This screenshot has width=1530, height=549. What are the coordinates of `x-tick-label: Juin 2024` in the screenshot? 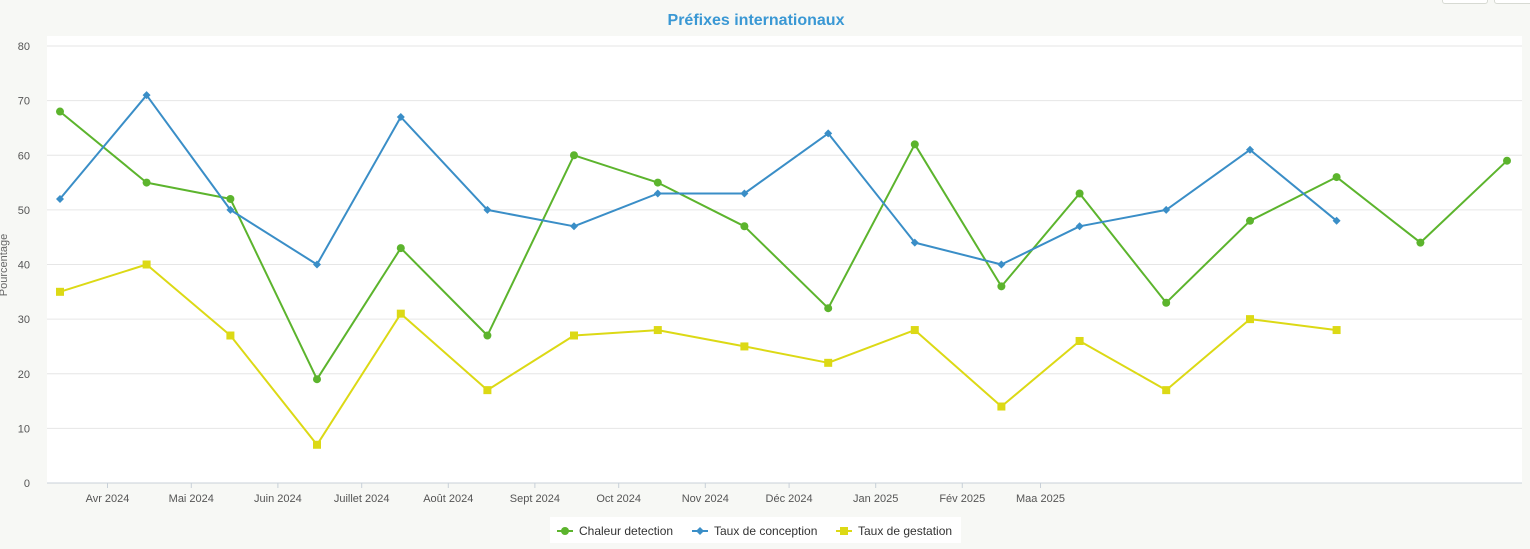 It's located at (278, 499).